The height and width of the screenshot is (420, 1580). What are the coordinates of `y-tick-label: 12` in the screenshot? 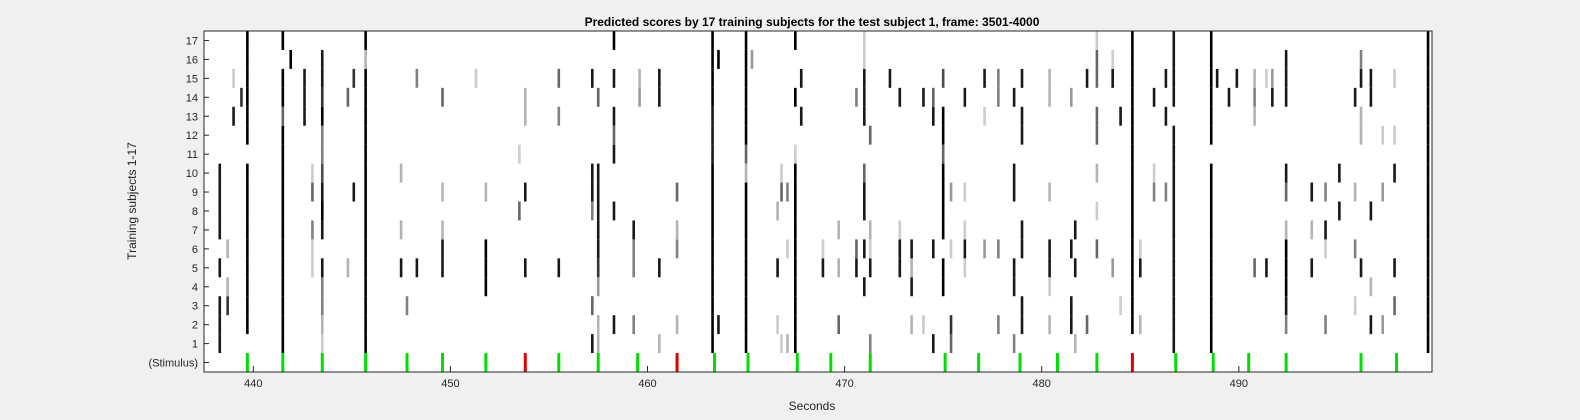 It's located at (192, 136).